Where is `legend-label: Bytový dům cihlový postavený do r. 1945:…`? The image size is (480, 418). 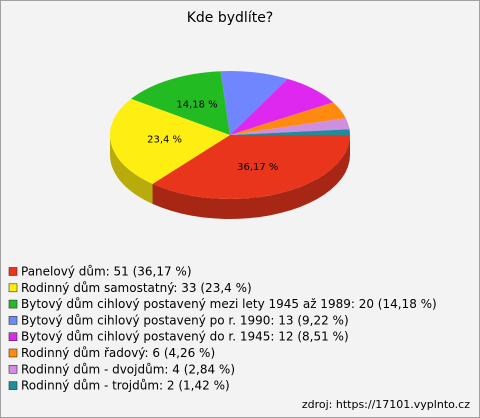
legend-label: Bytový dům cihlový postavený do r. 1945:… is located at coordinates (185, 337).